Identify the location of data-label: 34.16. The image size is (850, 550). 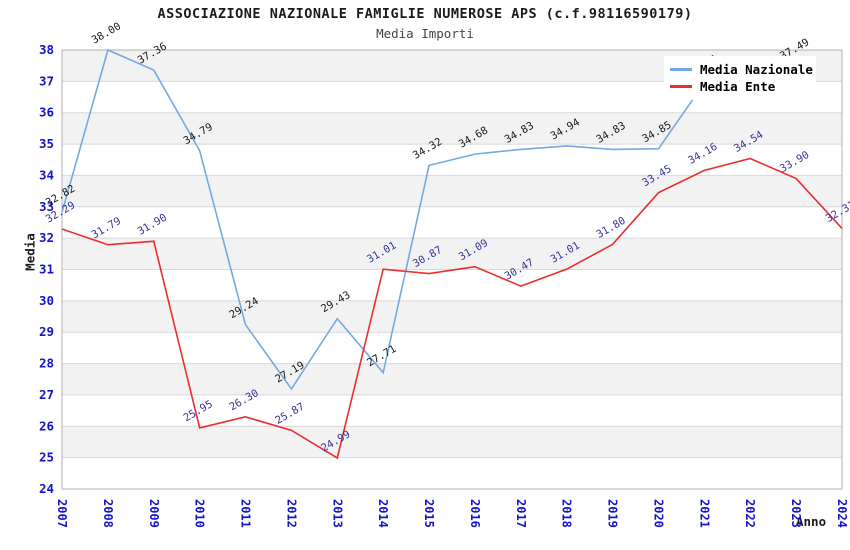
(702, 154).